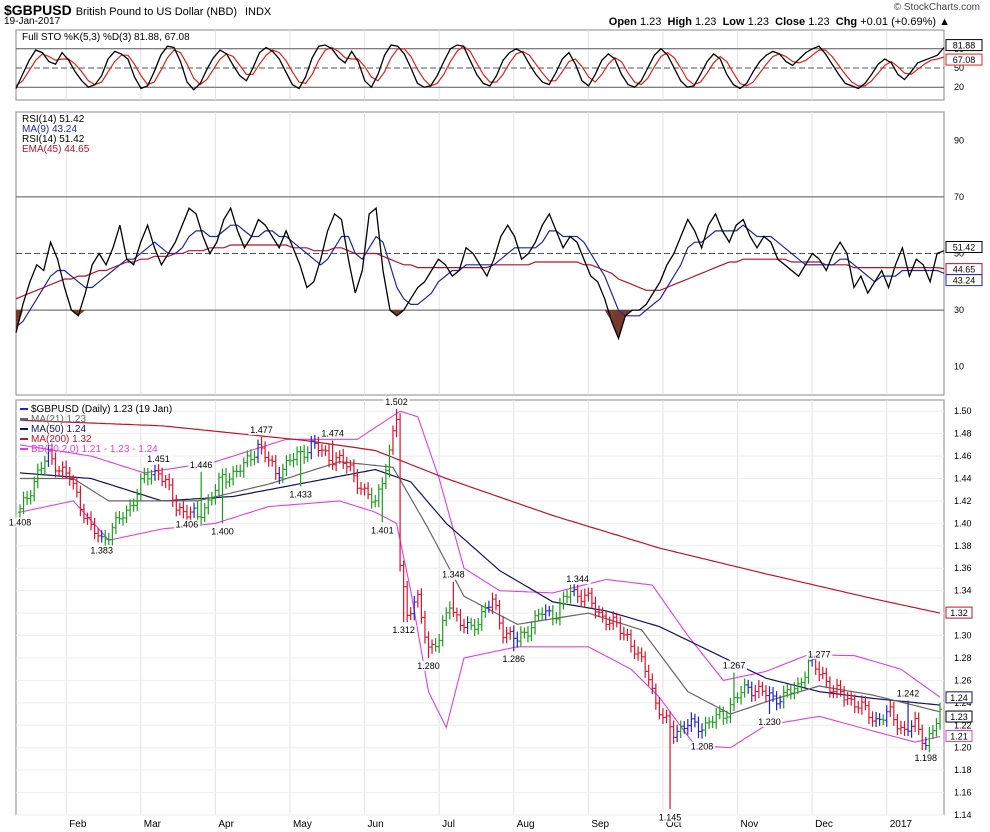 The width and height of the screenshot is (990, 832). Describe the element at coordinates (650, 22) in the screenshot. I see `open-value: 1.23` at that location.